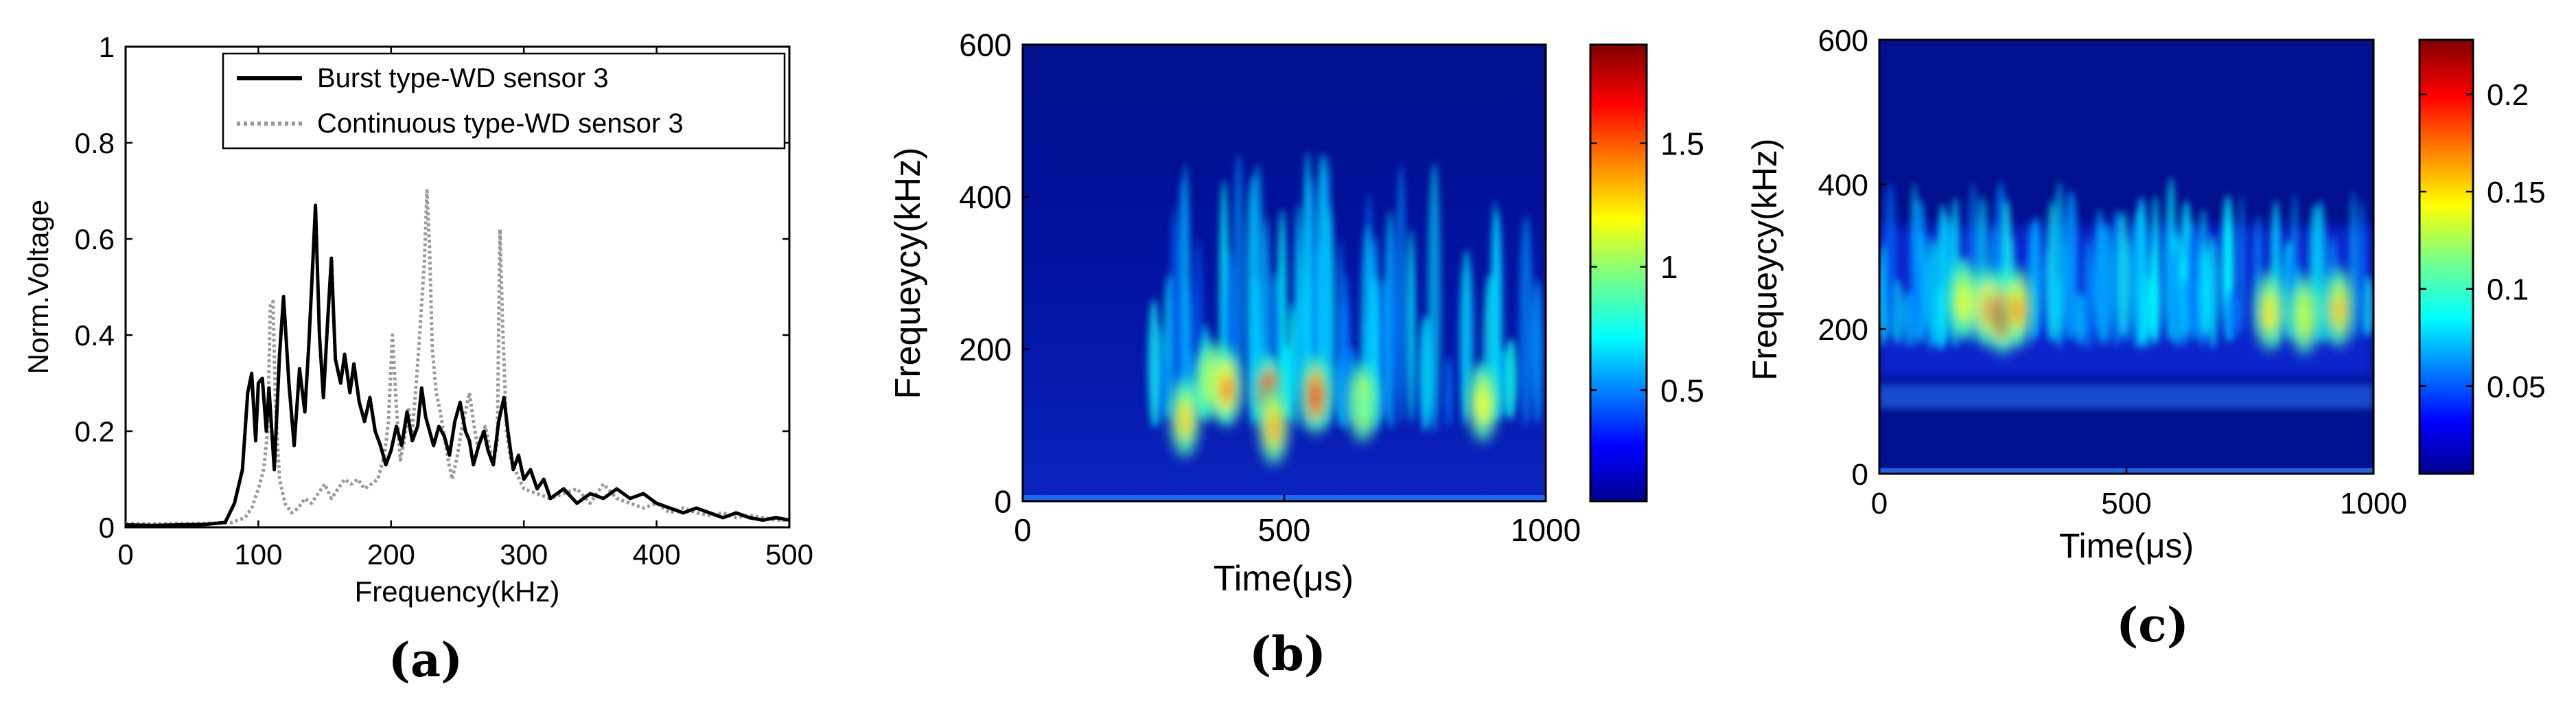 This screenshot has width=2576, height=701. What do you see at coordinates (95, 143) in the screenshot?
I see `y-tick-label-a: 0.8` at bounding box center [95, 143].